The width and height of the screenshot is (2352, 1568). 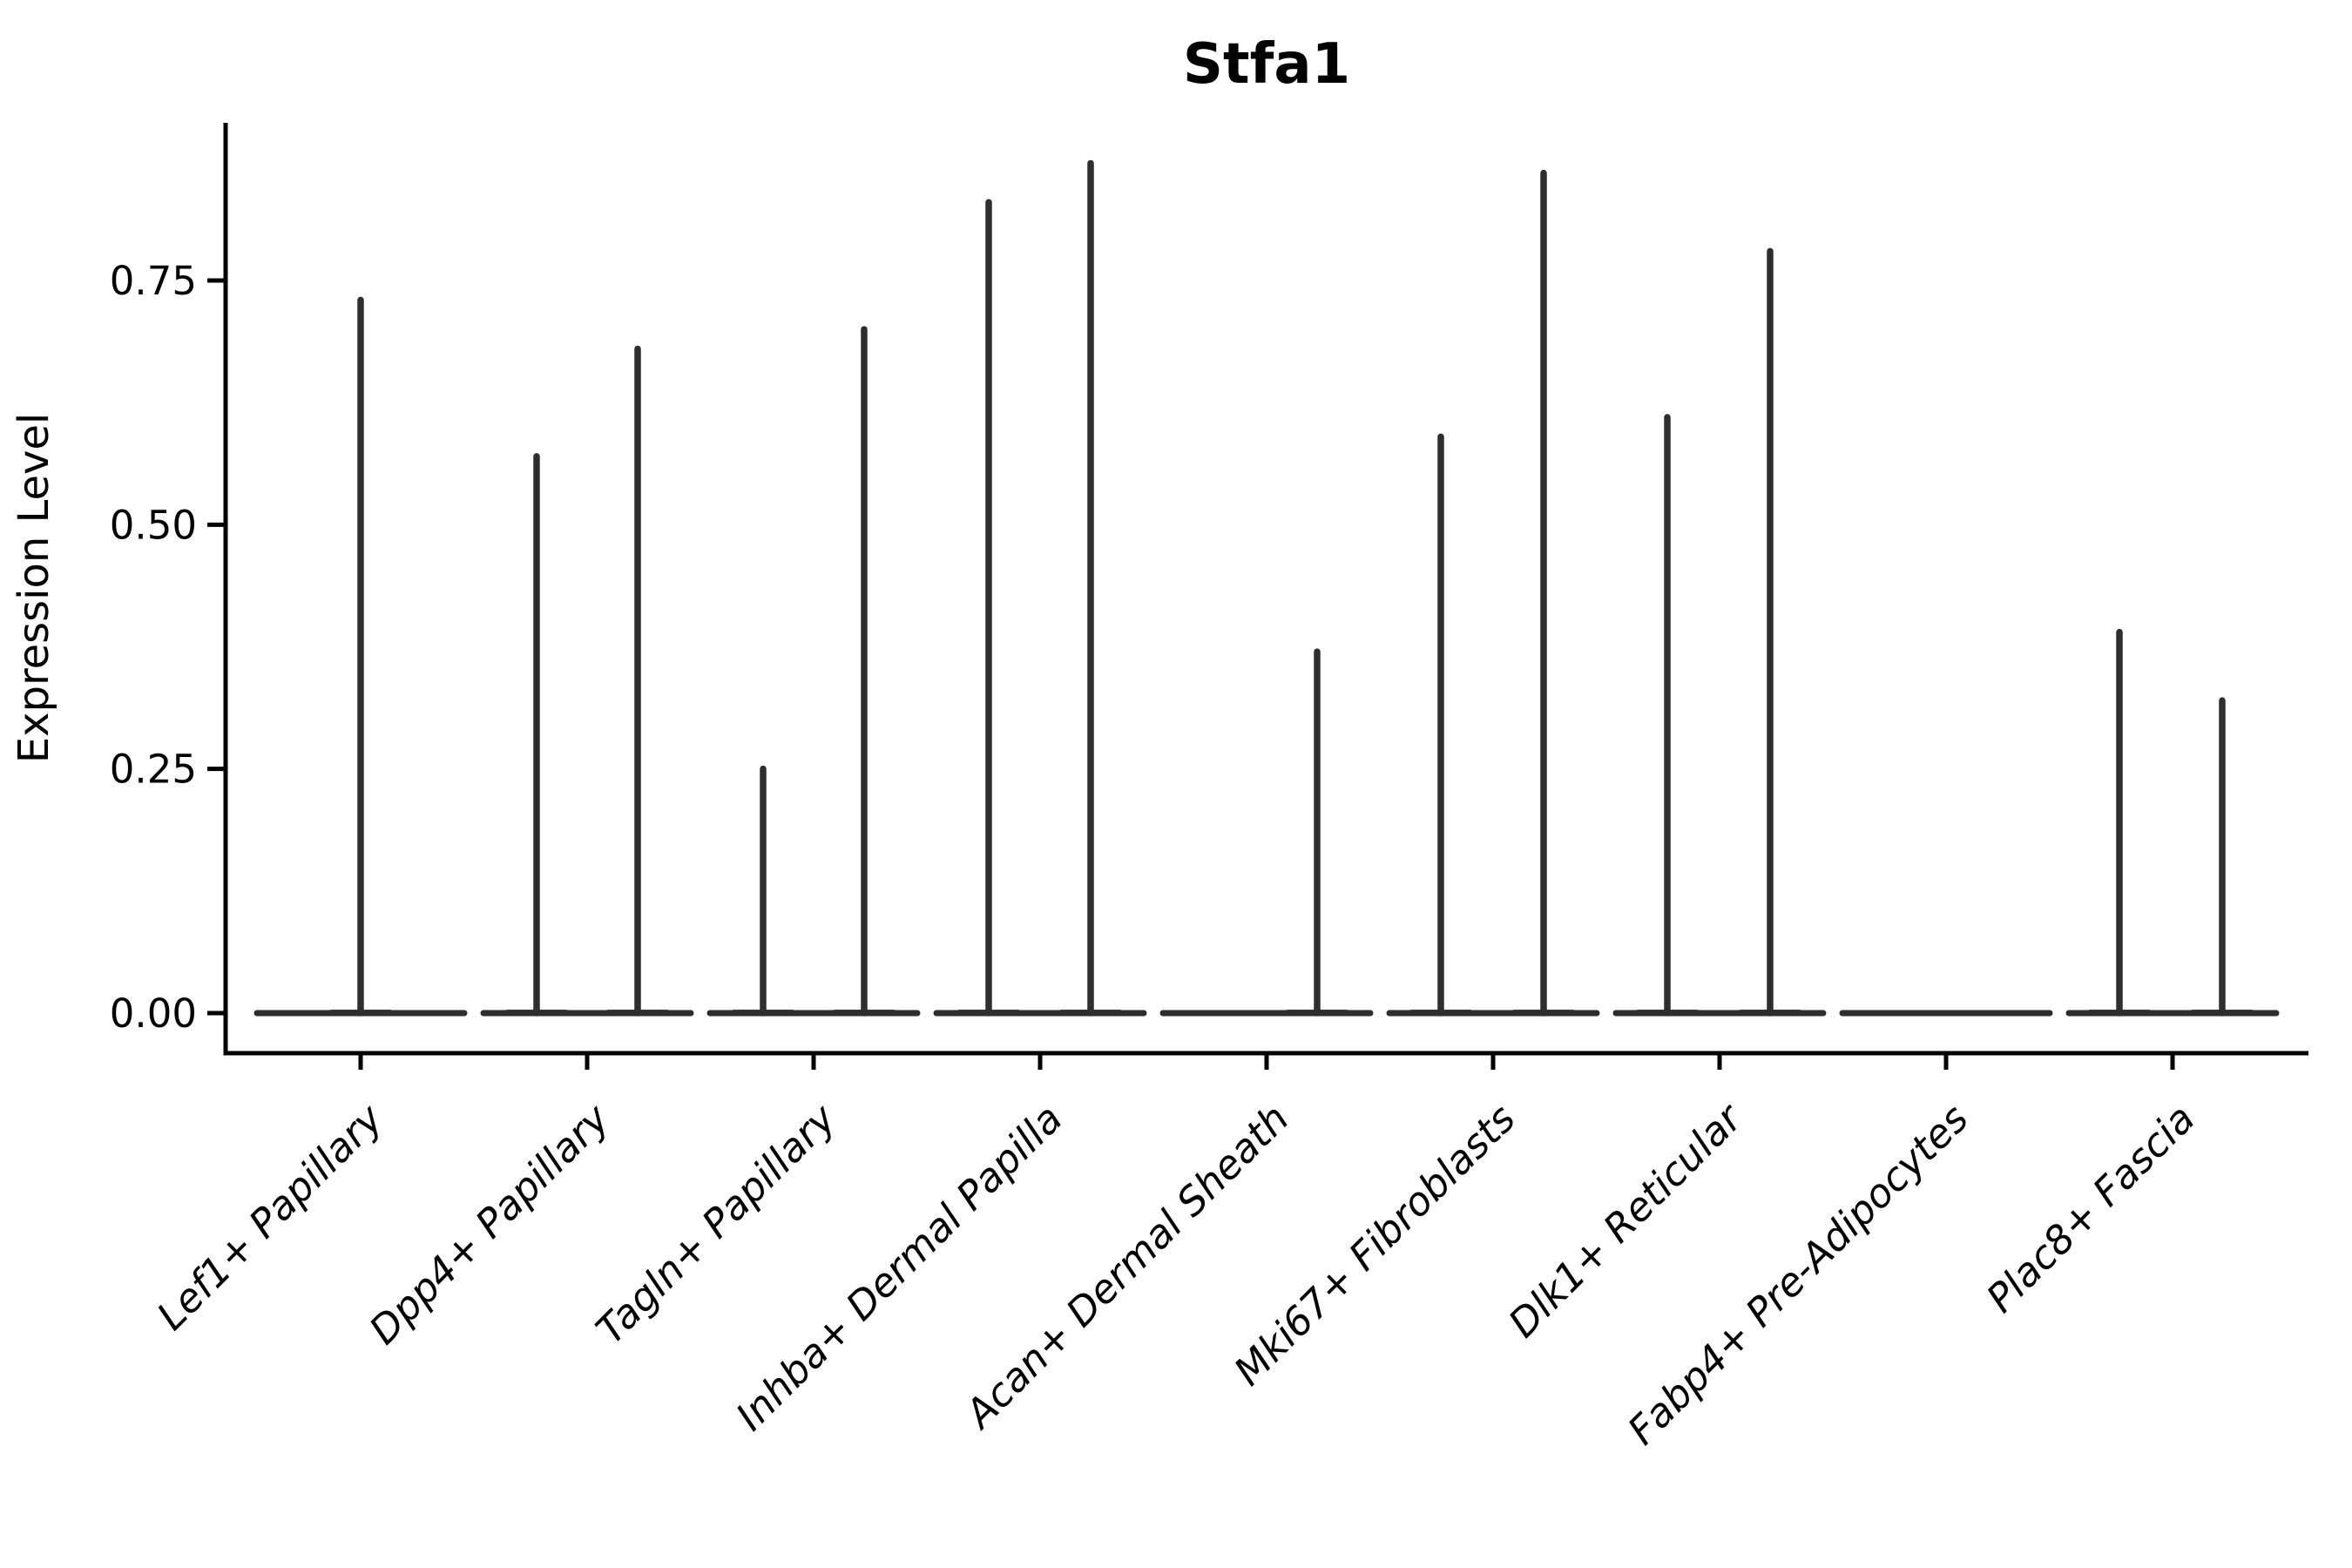 What do you see at coordinates (716, 1223) in the screenshot?
I see `x-tick-label: Tagln+ Papillary` at bounding box center [716, 1223].